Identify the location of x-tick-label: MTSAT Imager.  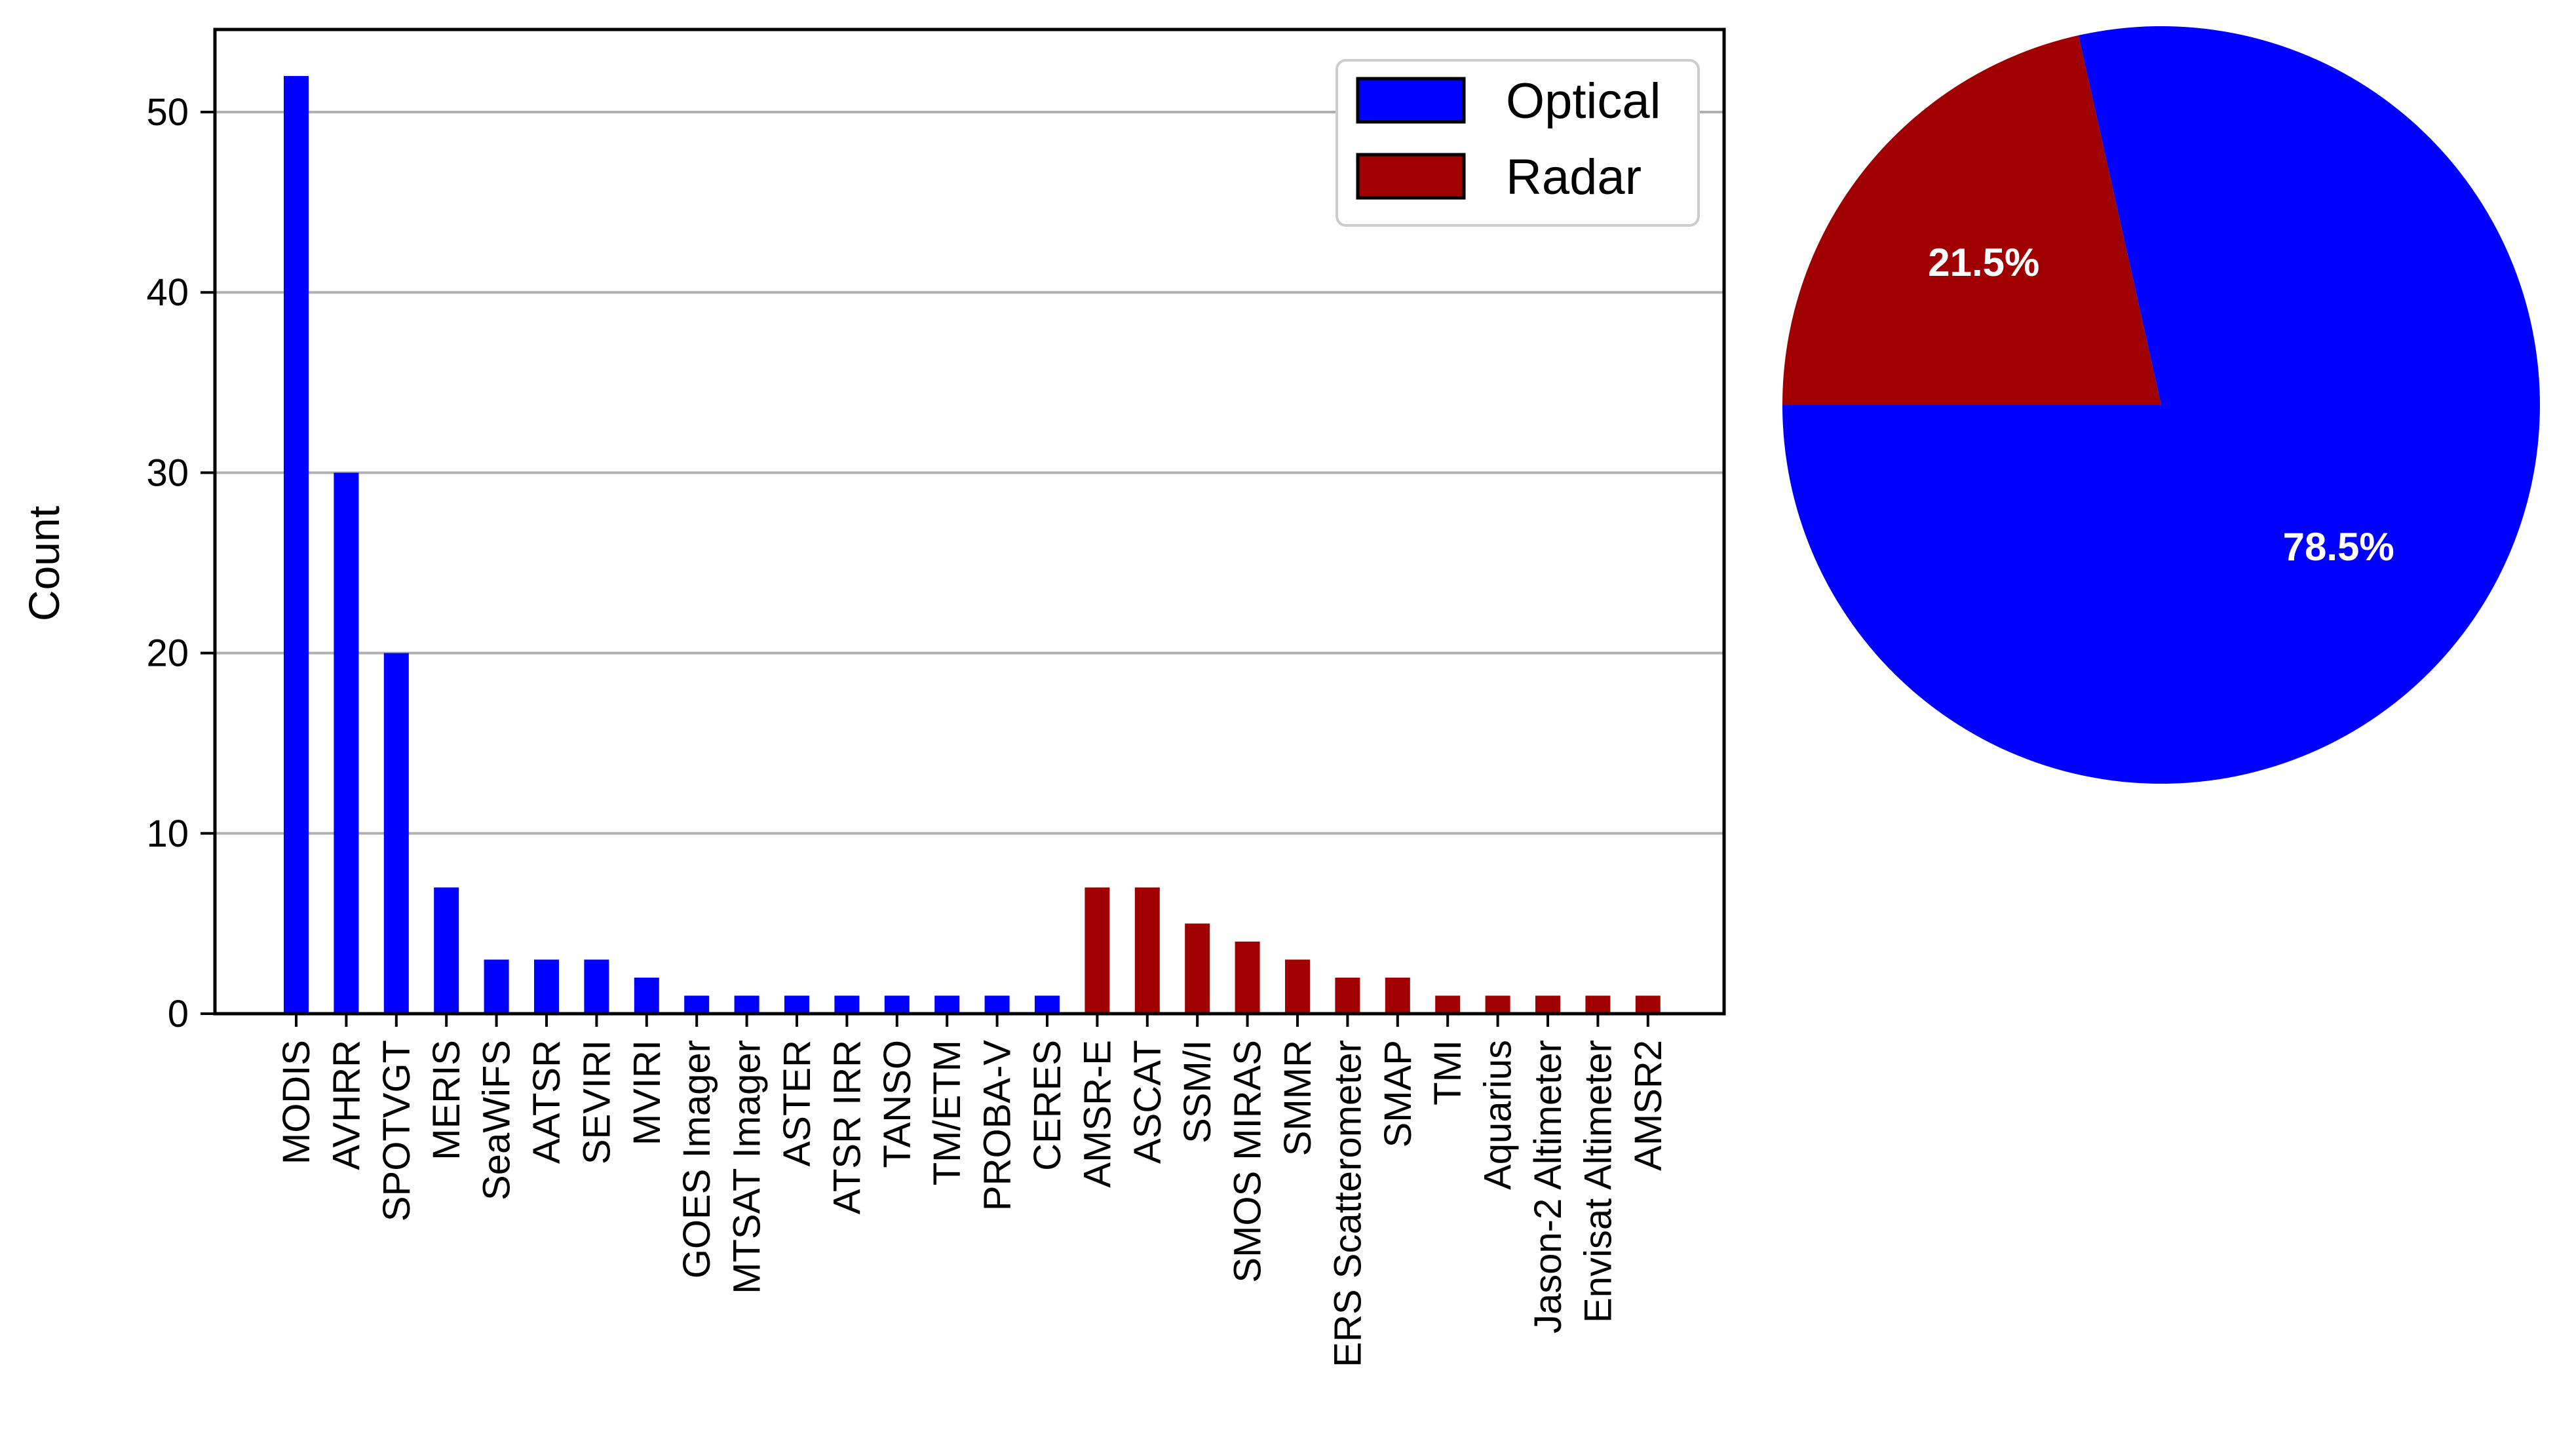
(747, 1167).